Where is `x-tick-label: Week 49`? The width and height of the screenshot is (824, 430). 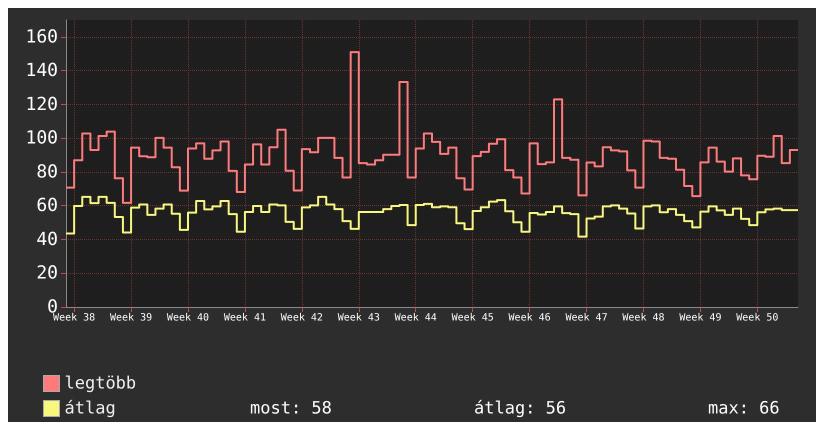
x-tick-label: Week 49 is located at coordinates (700, 318).